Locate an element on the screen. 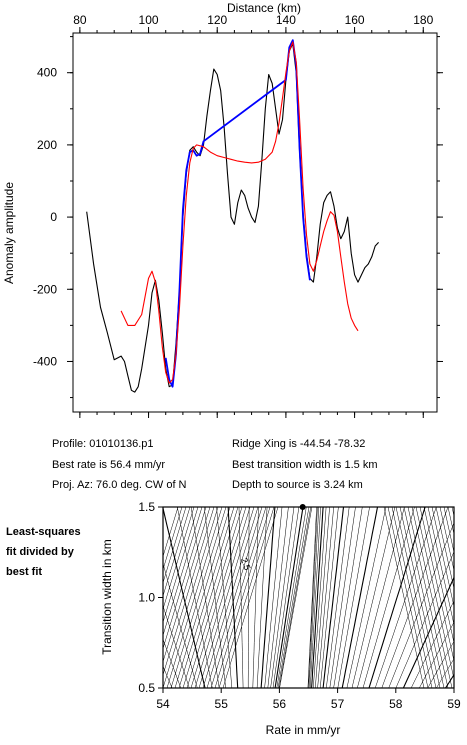 The width and height of the screenshot is (467, 745). bottom-y-tick-label: 1.0 is located at coordinates (146, 598).